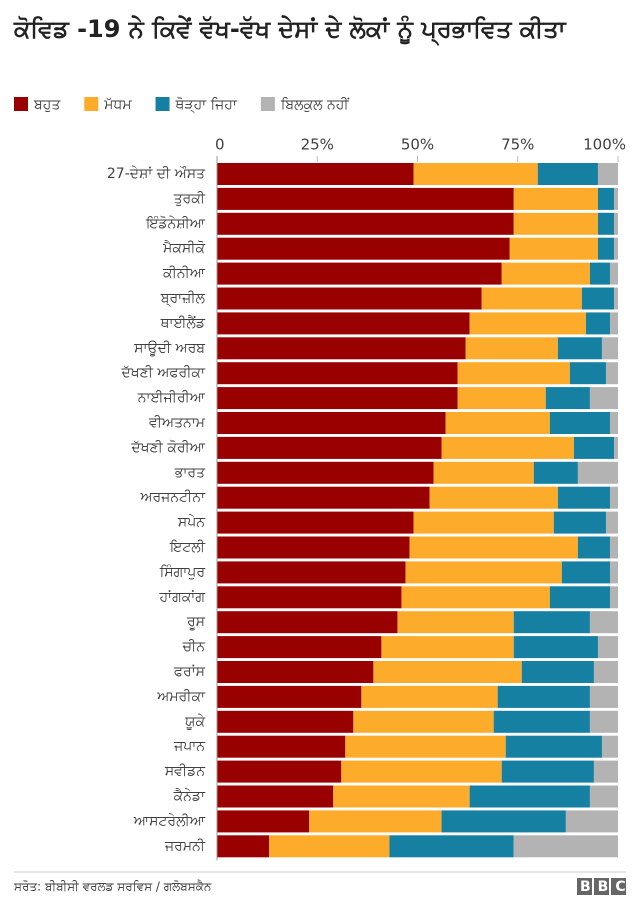 The image size is (640, 898). Describe the element at coordinates (183, 322) in the screenshot. I see `y-tick-label: ਥਾਈਲੈਂਡ` at that location.